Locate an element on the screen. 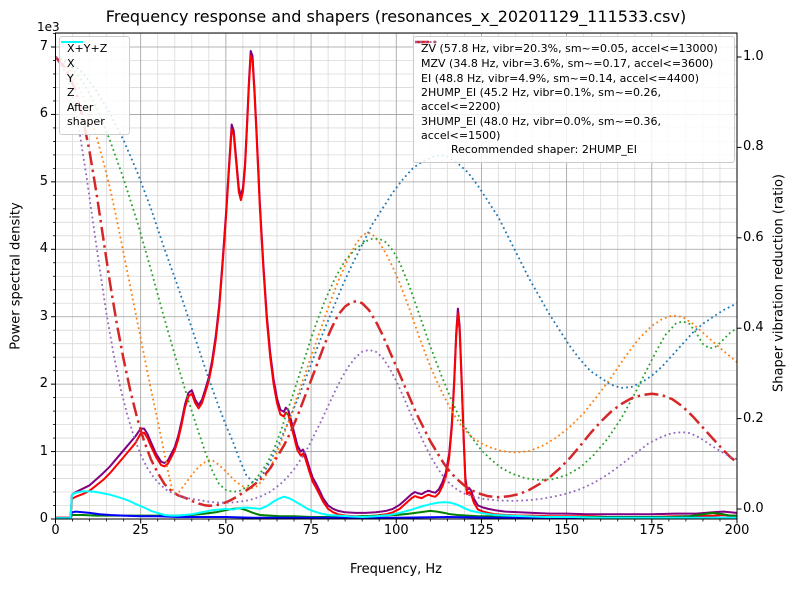 This screenshot has height=600, width=800. y-left-tick-label: 3 is located at coordinates (43, 316).